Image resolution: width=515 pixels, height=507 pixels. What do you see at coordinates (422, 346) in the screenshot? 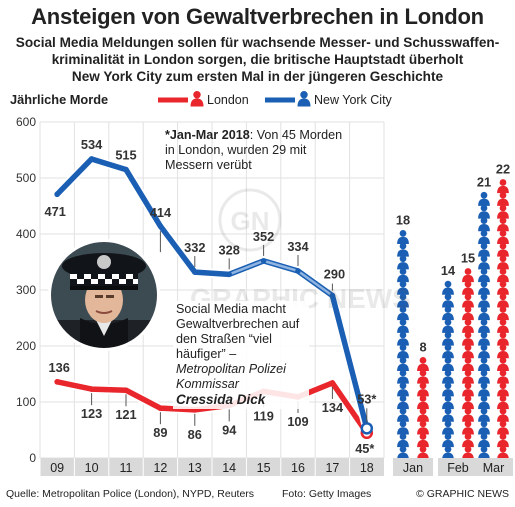
I see `london-month-value: 8` at bounding box center [422, 346].